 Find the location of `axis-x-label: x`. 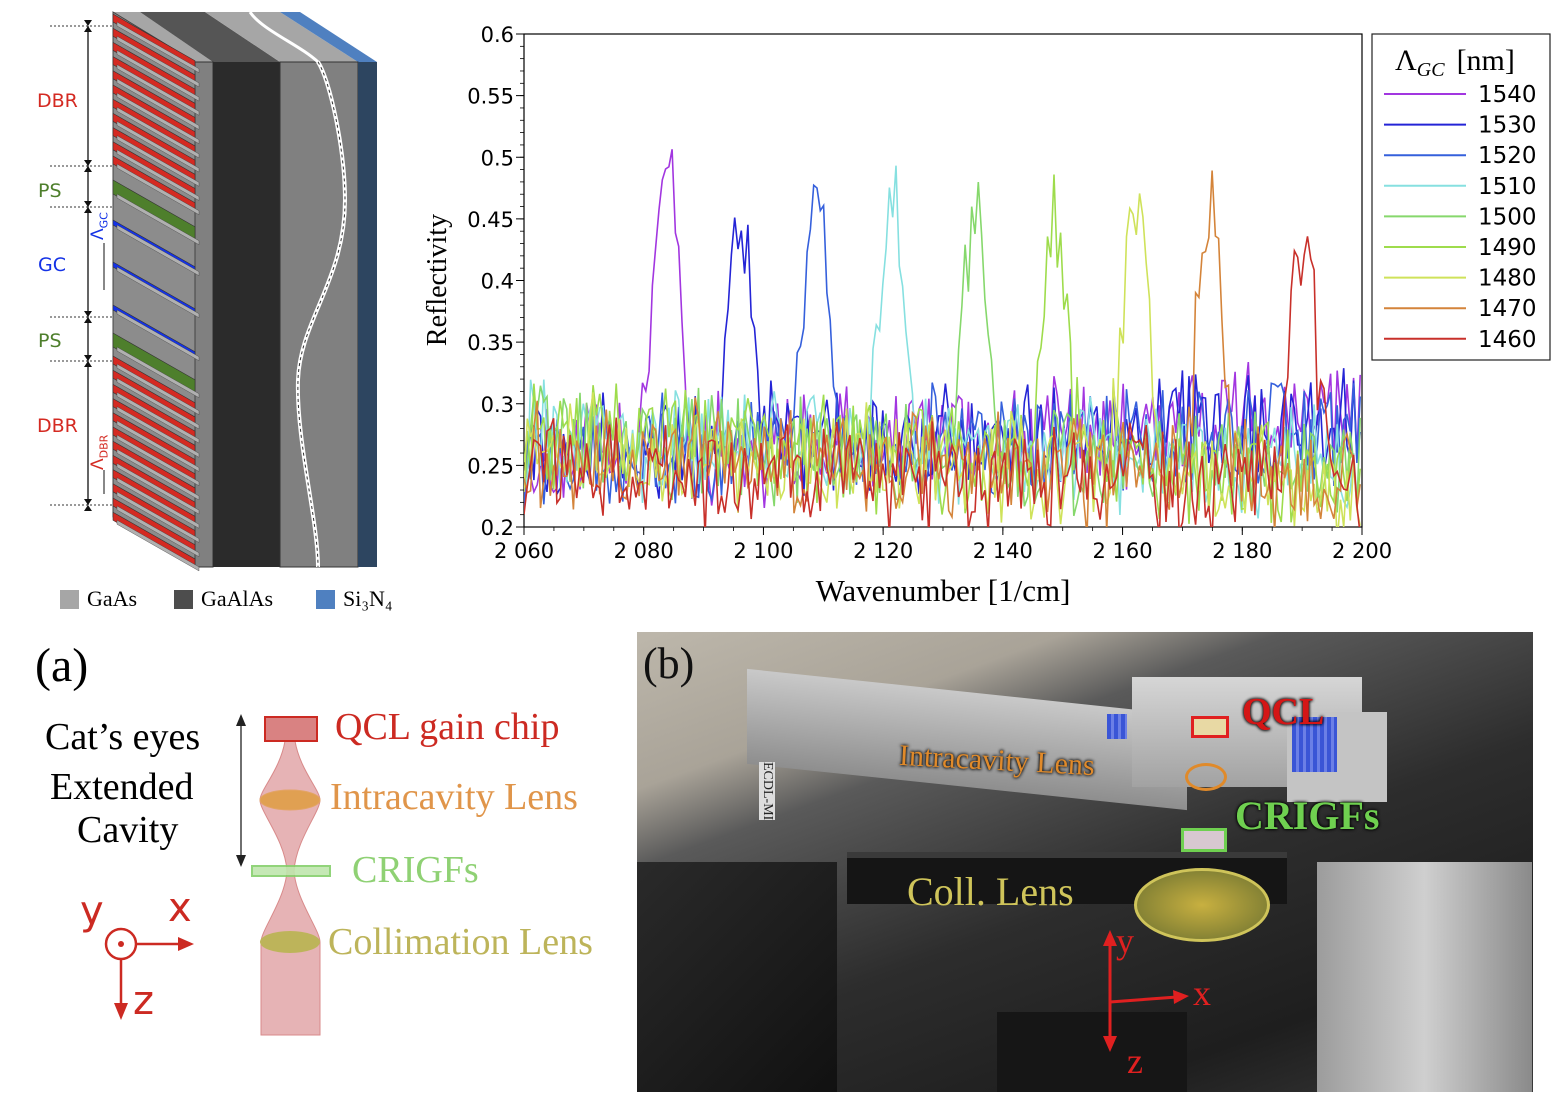

axis-x-label: x is located at coordinates (180, 908).